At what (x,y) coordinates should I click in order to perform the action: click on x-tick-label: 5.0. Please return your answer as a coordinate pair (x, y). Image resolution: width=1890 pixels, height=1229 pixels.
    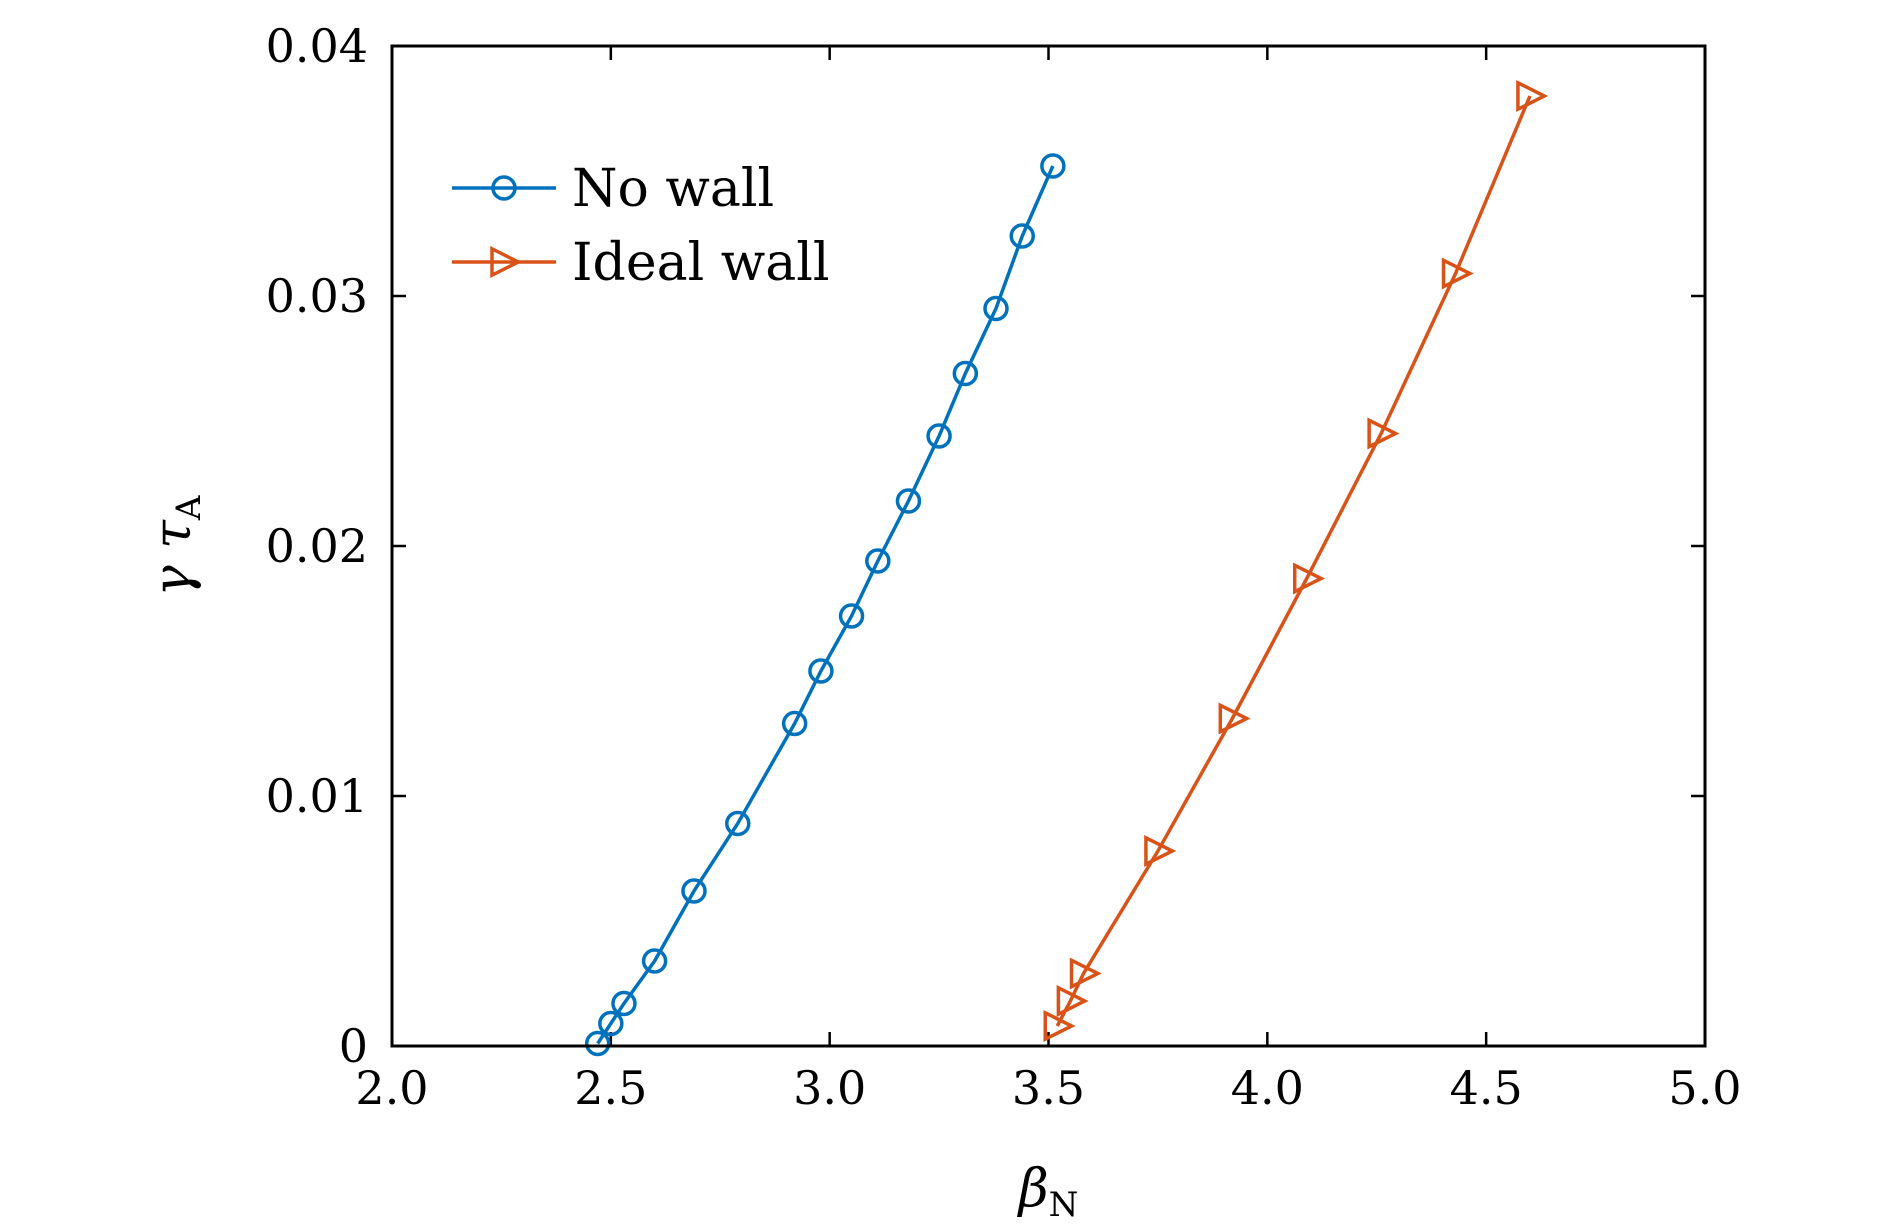
    Looking at the image, I should click on (1704, 1088).